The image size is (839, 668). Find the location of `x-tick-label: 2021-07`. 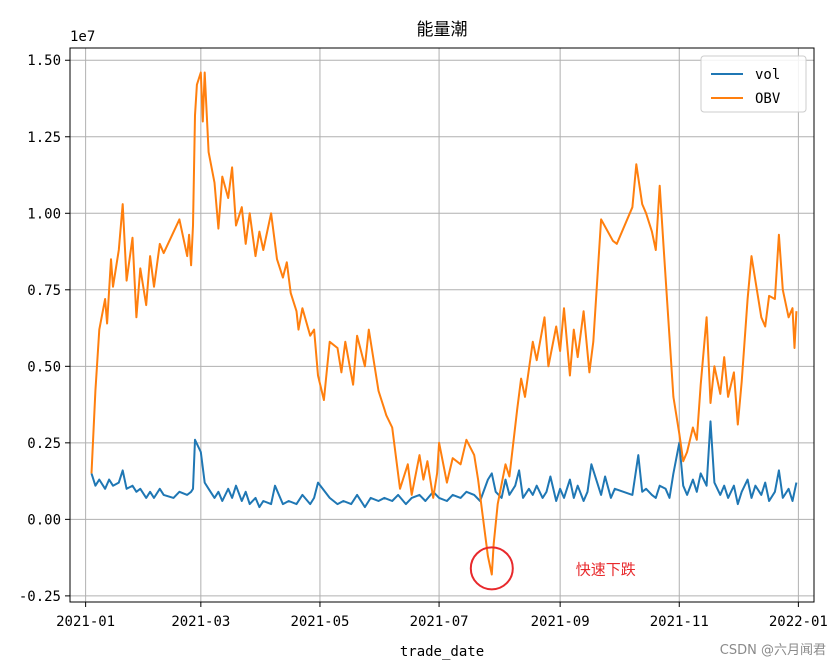

x-tick-label: 2021-07 is located at coordinates (439, 622).